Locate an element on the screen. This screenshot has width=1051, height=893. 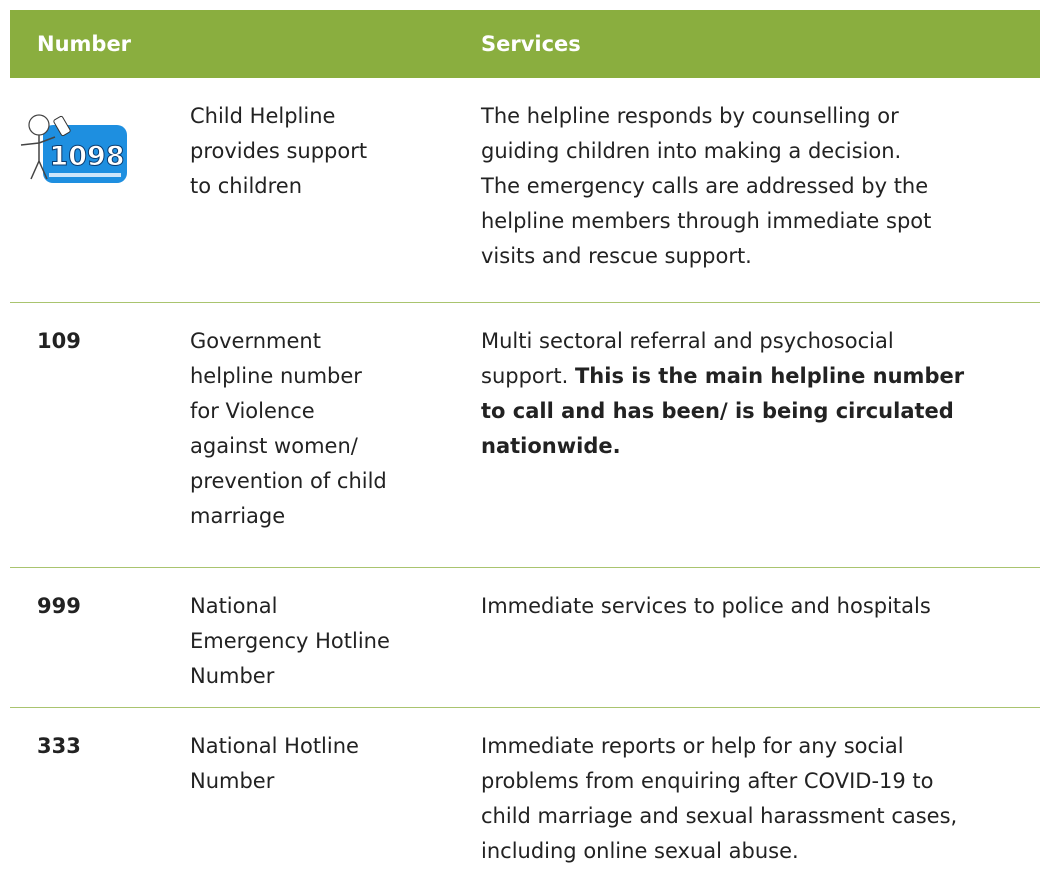
description-cell: National Hotline Number is located at coordinates (335, 796).